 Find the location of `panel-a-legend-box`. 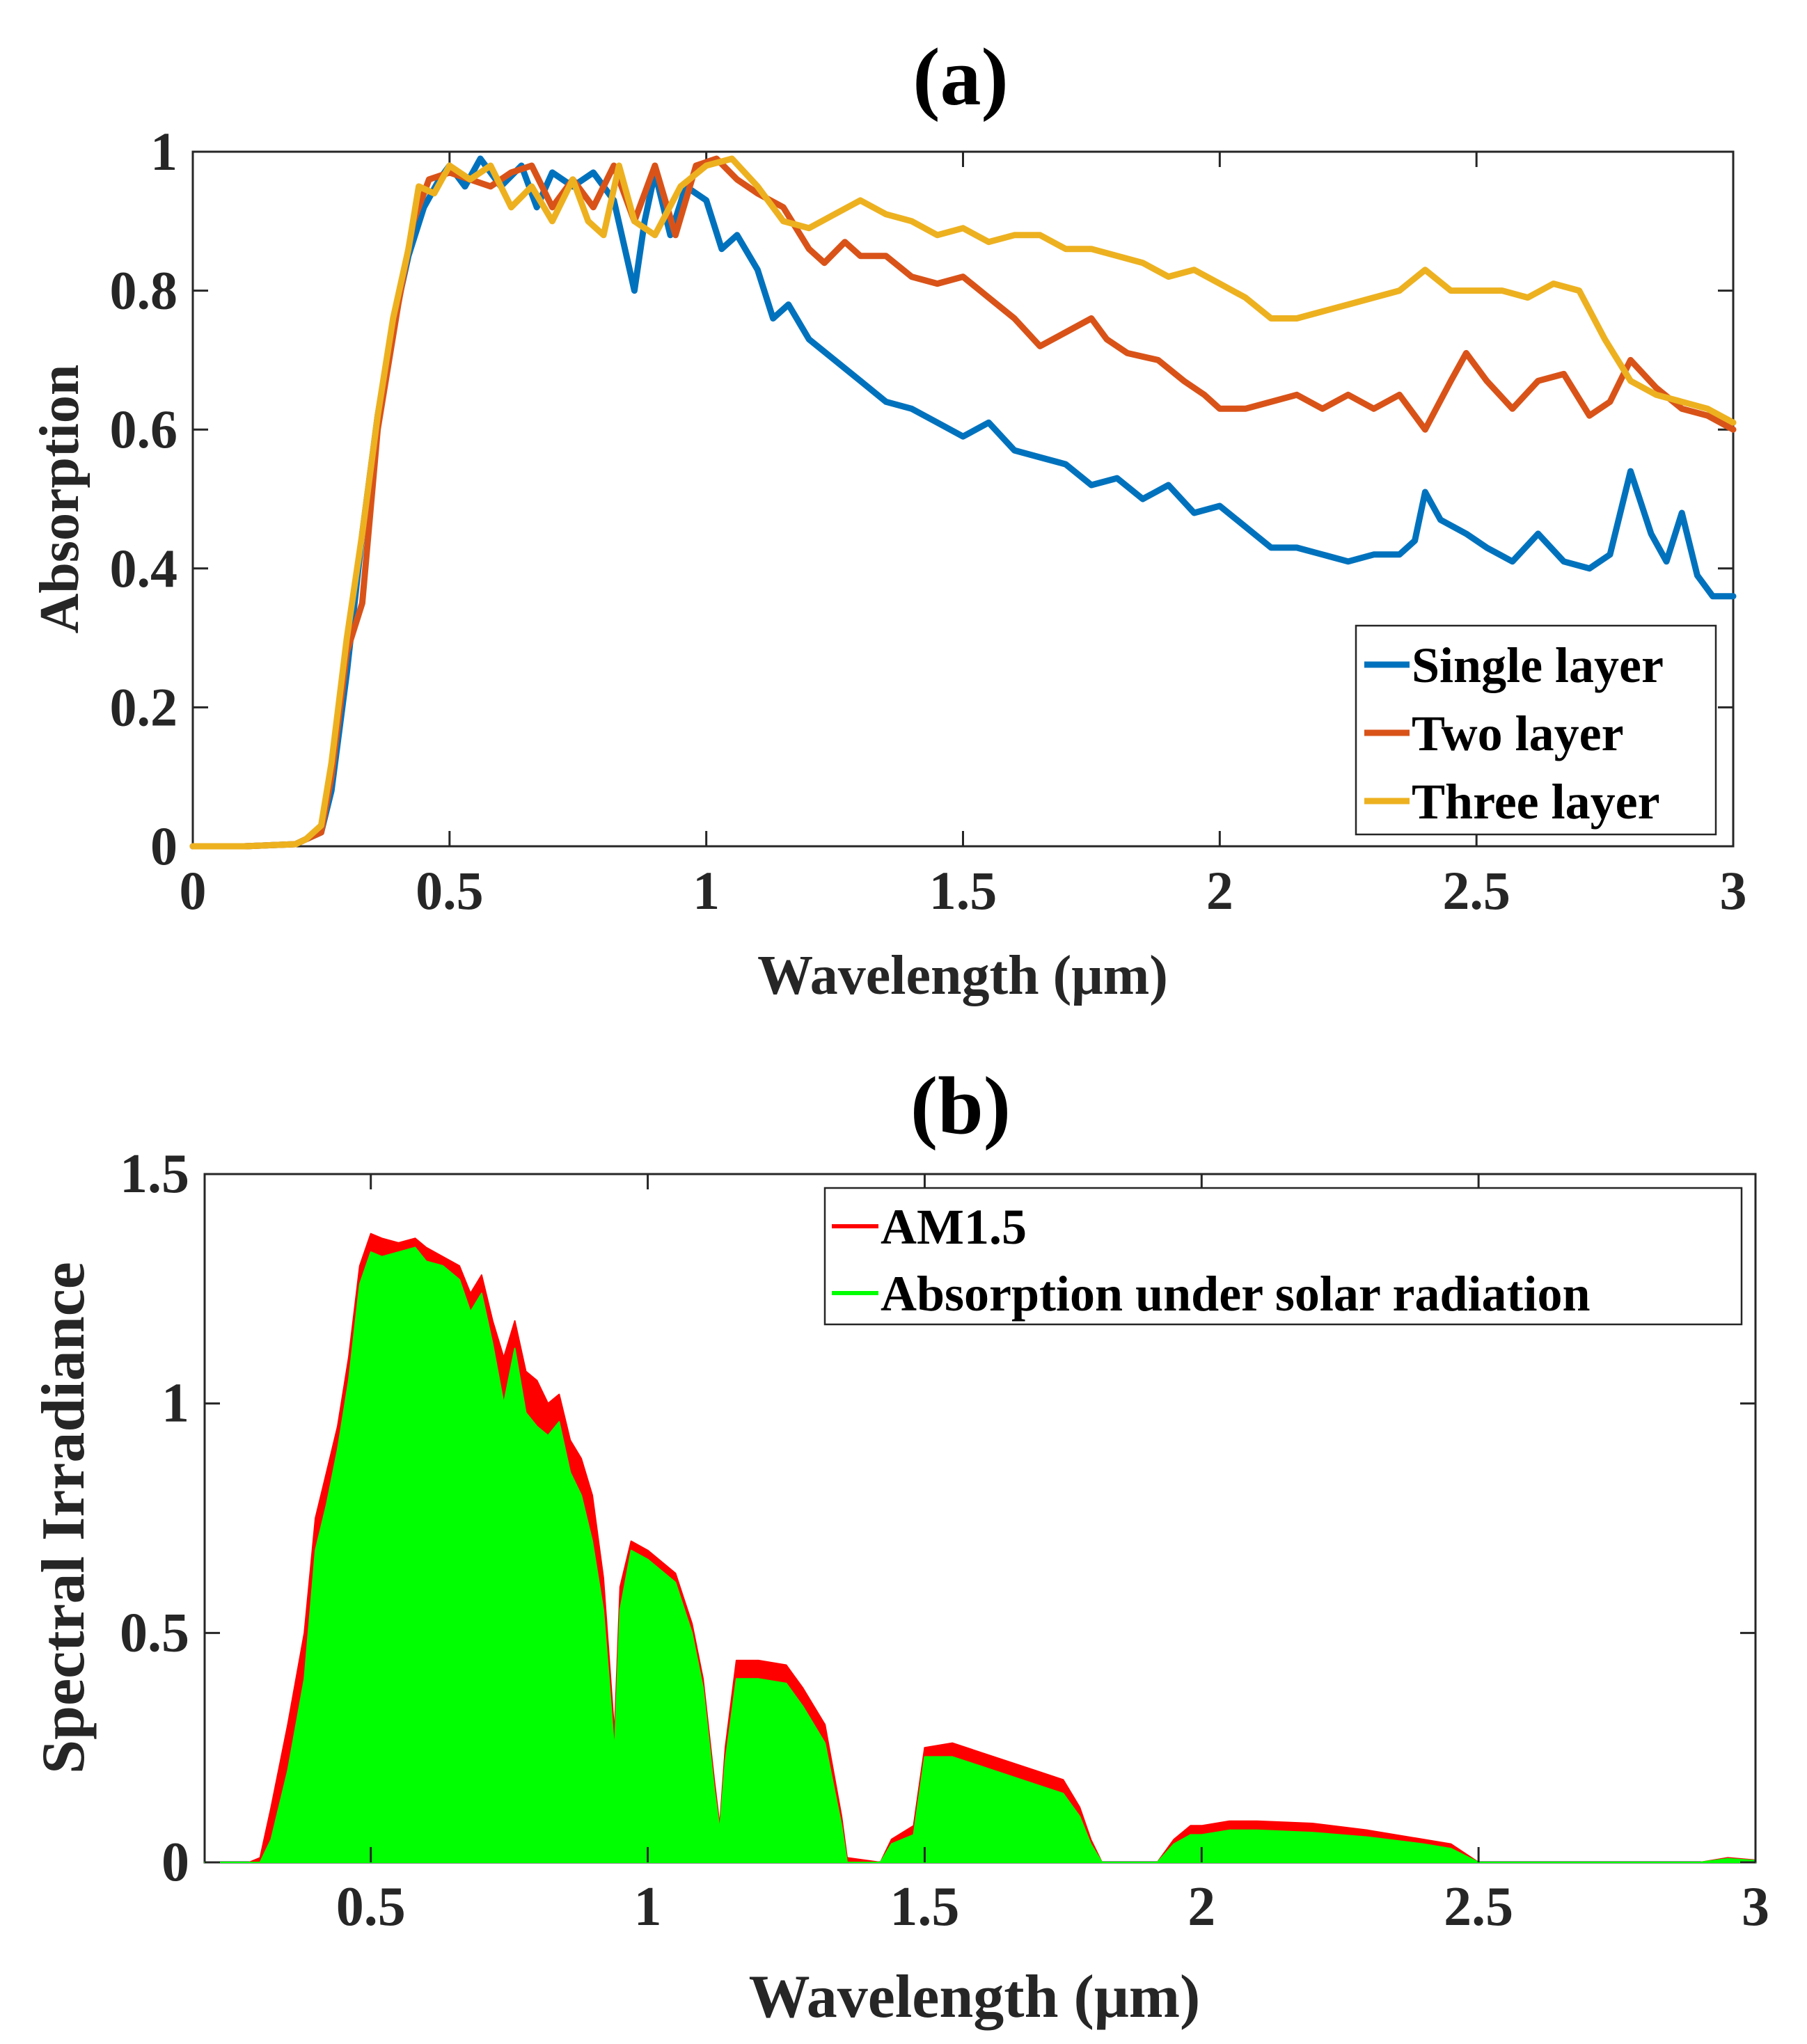

panel-a-legend-box is located at coordinates (1536, 730).